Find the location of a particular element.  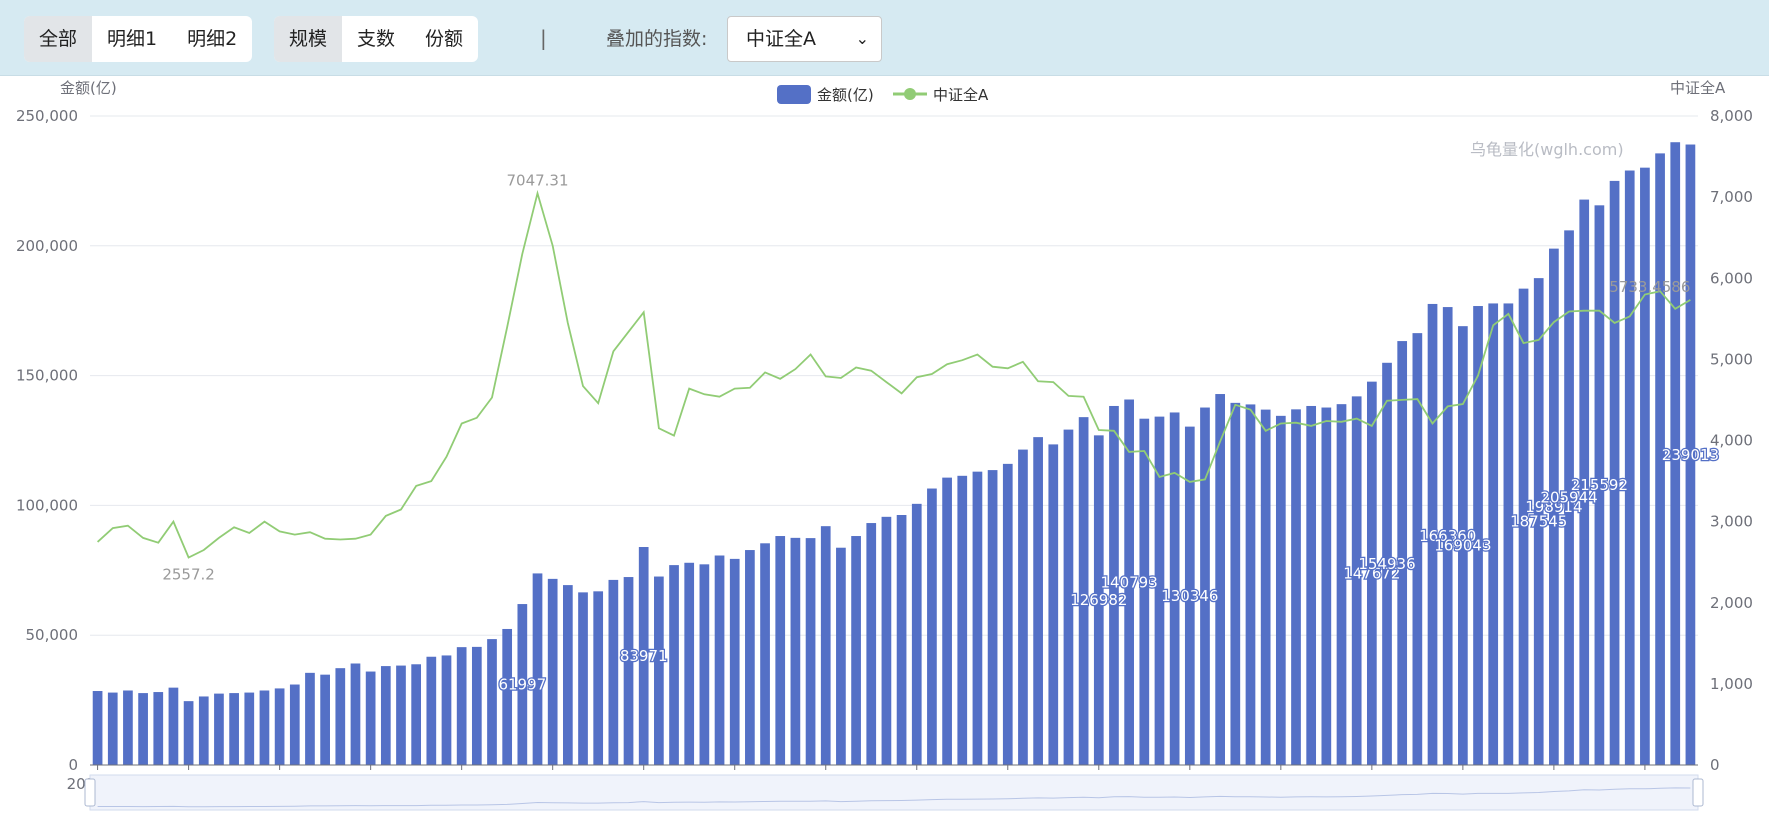

left-axis-tick: 200,000 is located at coordinates (47, 246).